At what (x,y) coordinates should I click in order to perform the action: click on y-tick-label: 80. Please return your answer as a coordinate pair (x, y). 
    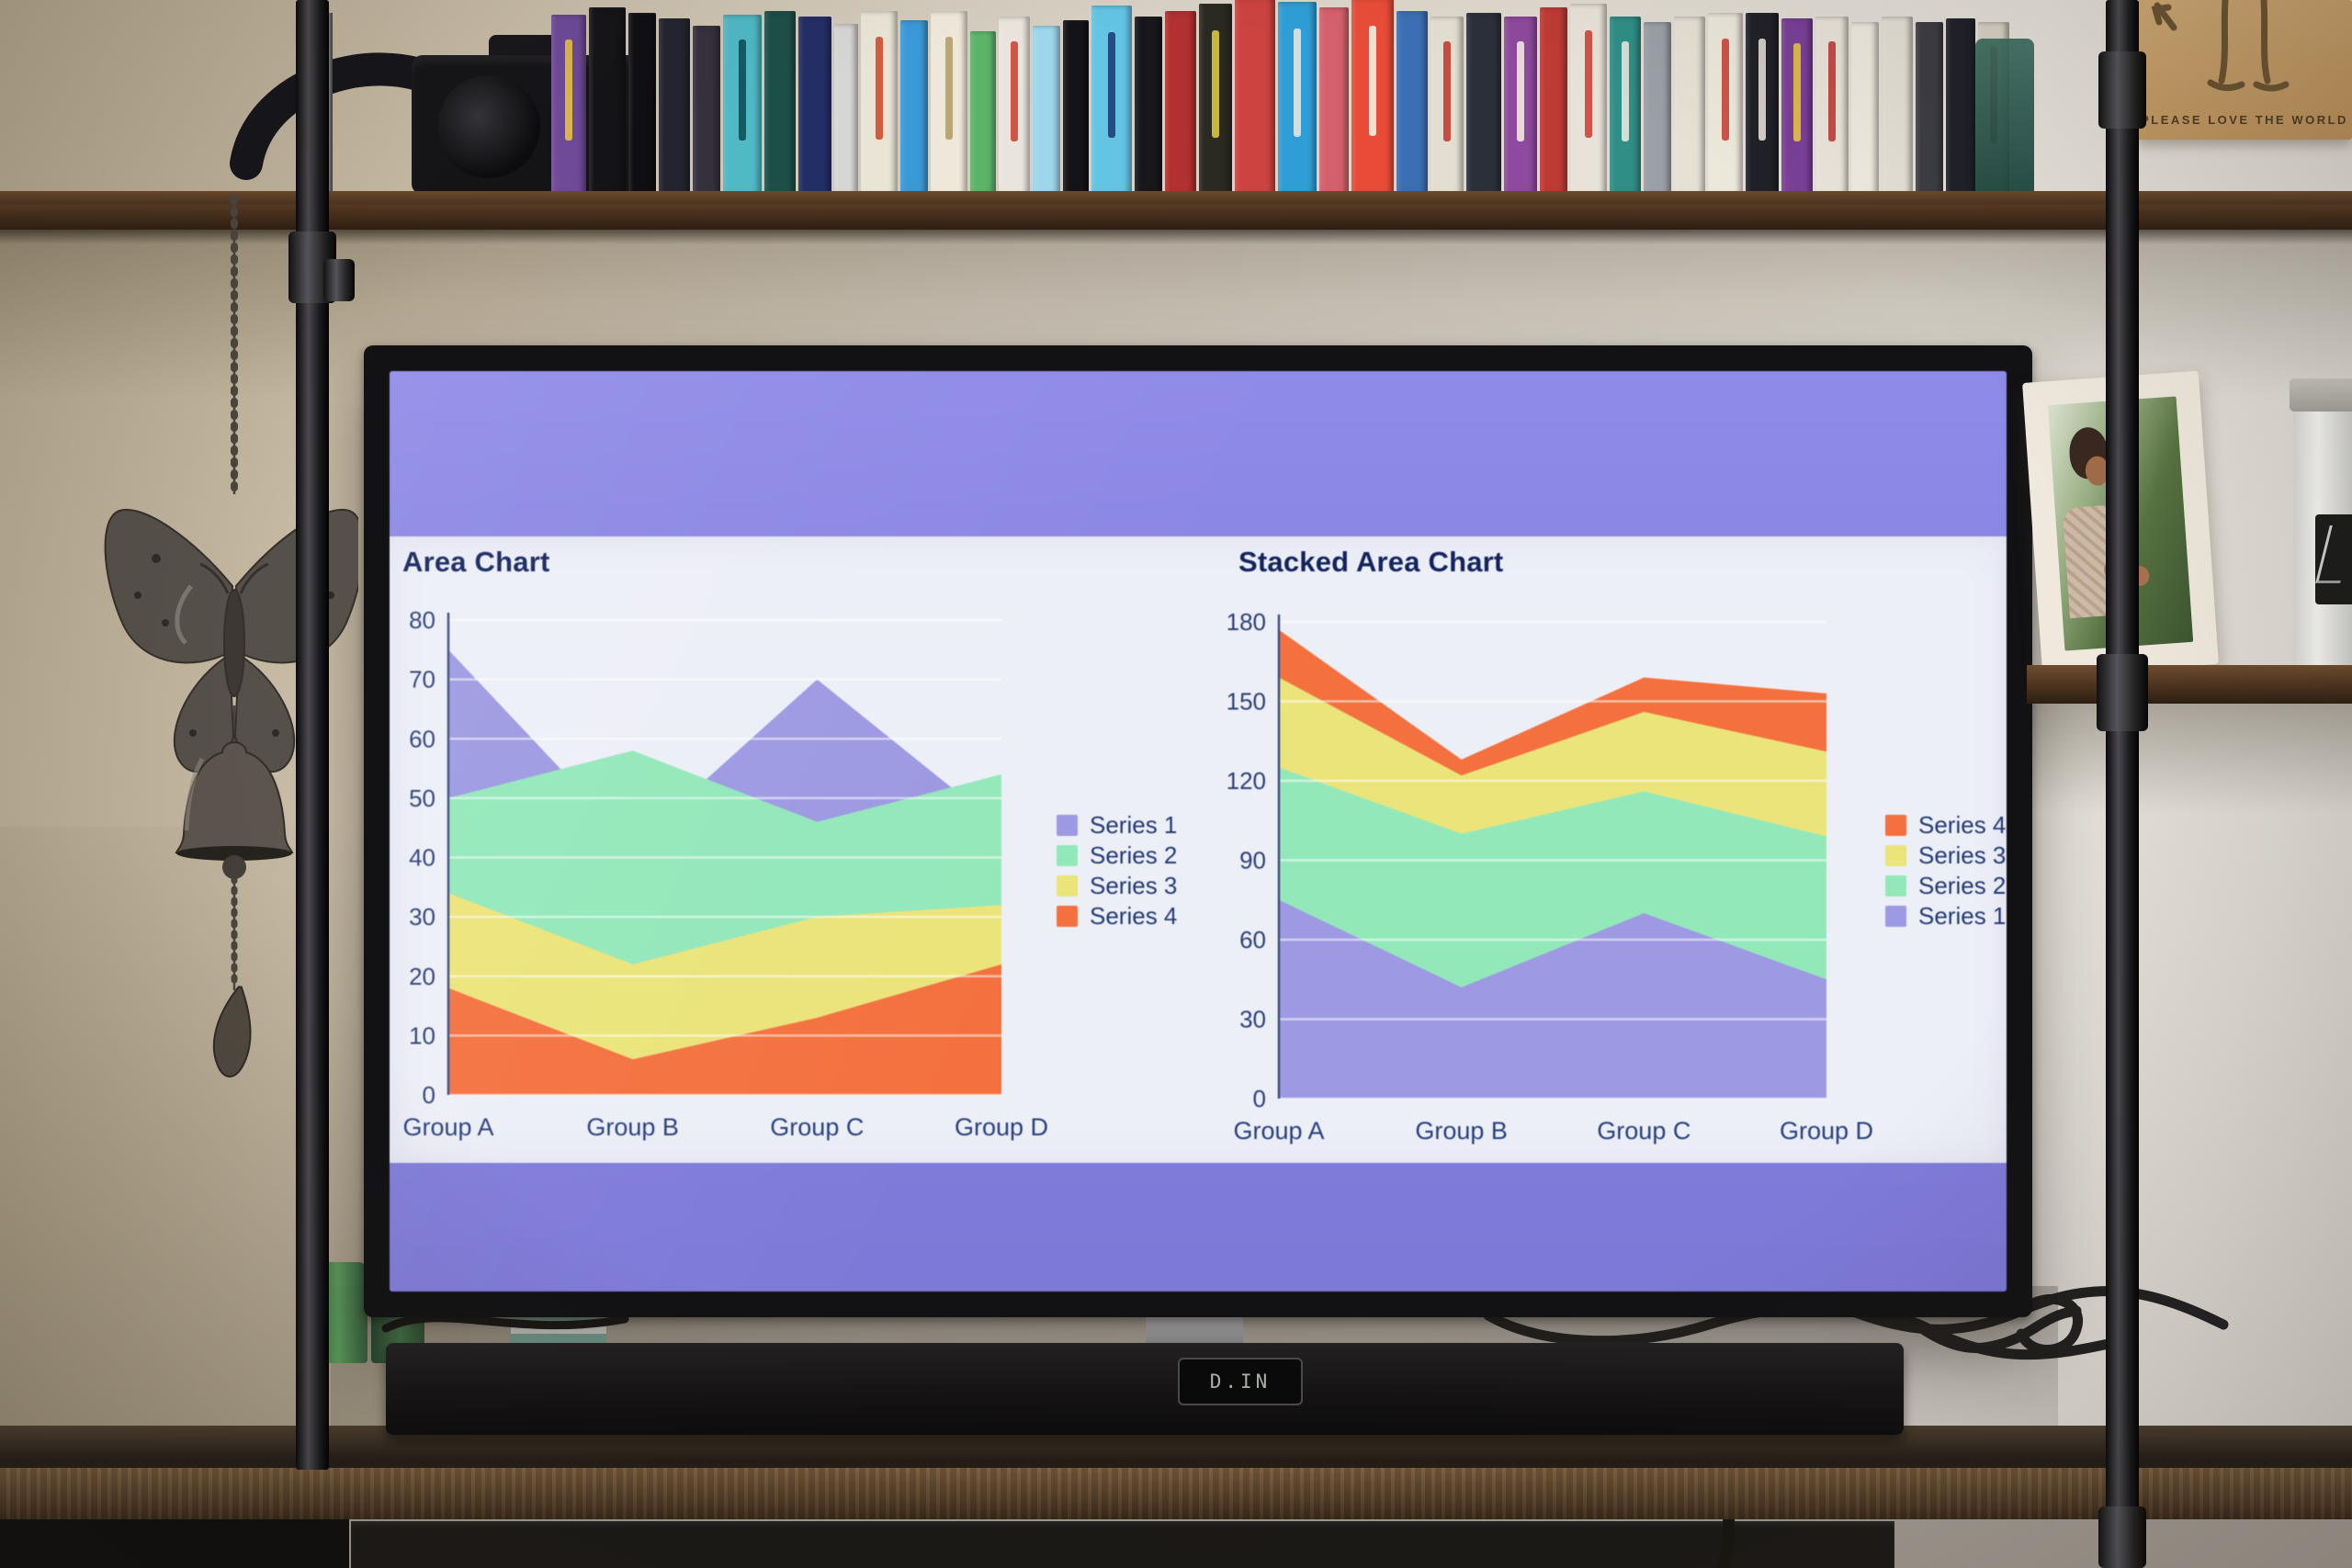
    Looking at the image, I should click on (422, 620).